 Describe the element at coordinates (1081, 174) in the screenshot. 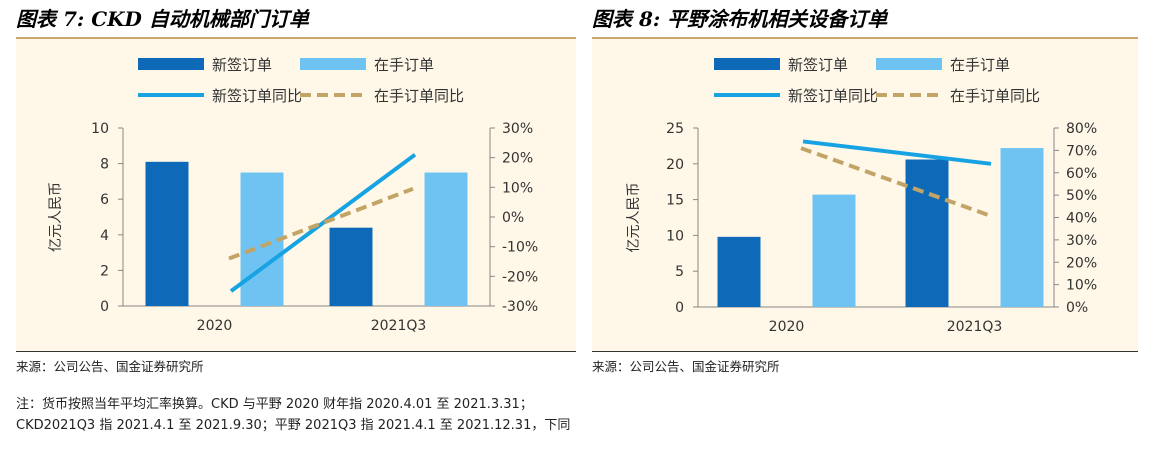

I see `y2-tick-label: 60%` at that location.